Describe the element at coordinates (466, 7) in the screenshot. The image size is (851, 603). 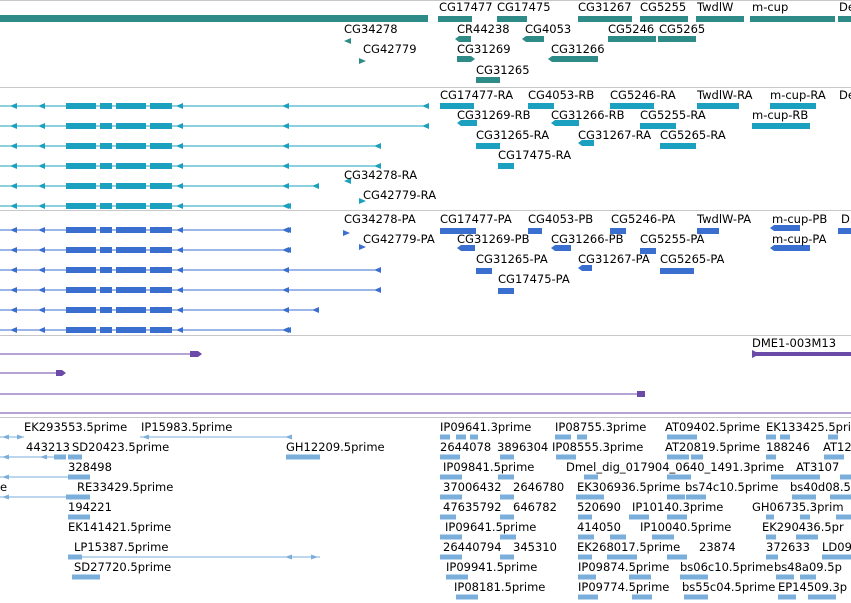
I see `gene-label: CG17477` at that location.